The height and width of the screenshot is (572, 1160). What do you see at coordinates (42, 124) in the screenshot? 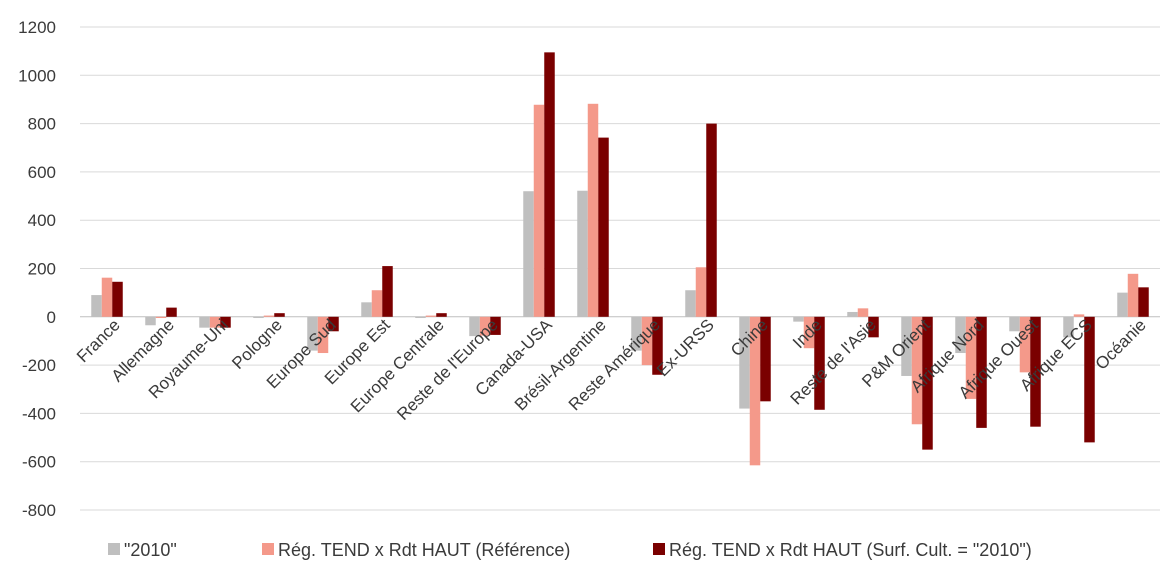
I see `y-tick-label: 800` at bounding box center [42, 124].